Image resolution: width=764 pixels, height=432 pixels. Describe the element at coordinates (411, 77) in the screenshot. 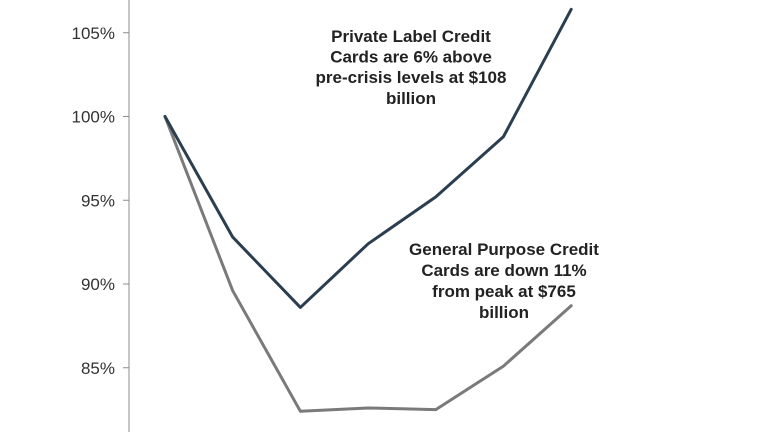

I see `annotation-line: pre-crisis levels at $108` at that location.